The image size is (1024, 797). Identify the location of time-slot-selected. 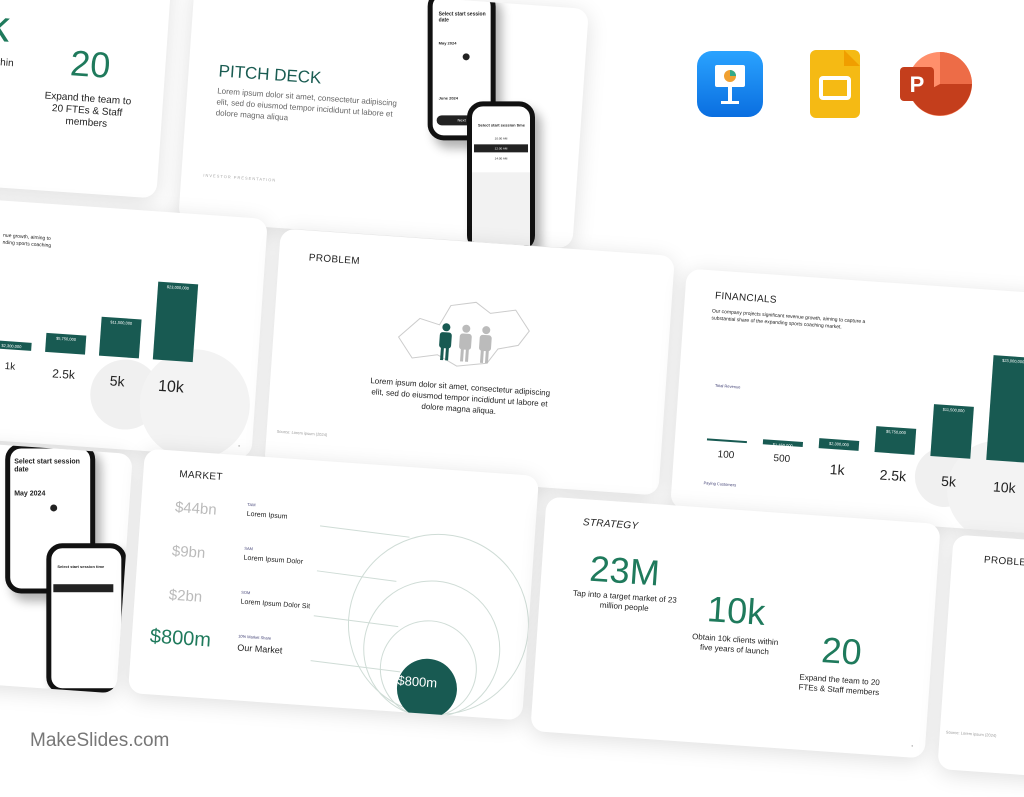
(83, 588).